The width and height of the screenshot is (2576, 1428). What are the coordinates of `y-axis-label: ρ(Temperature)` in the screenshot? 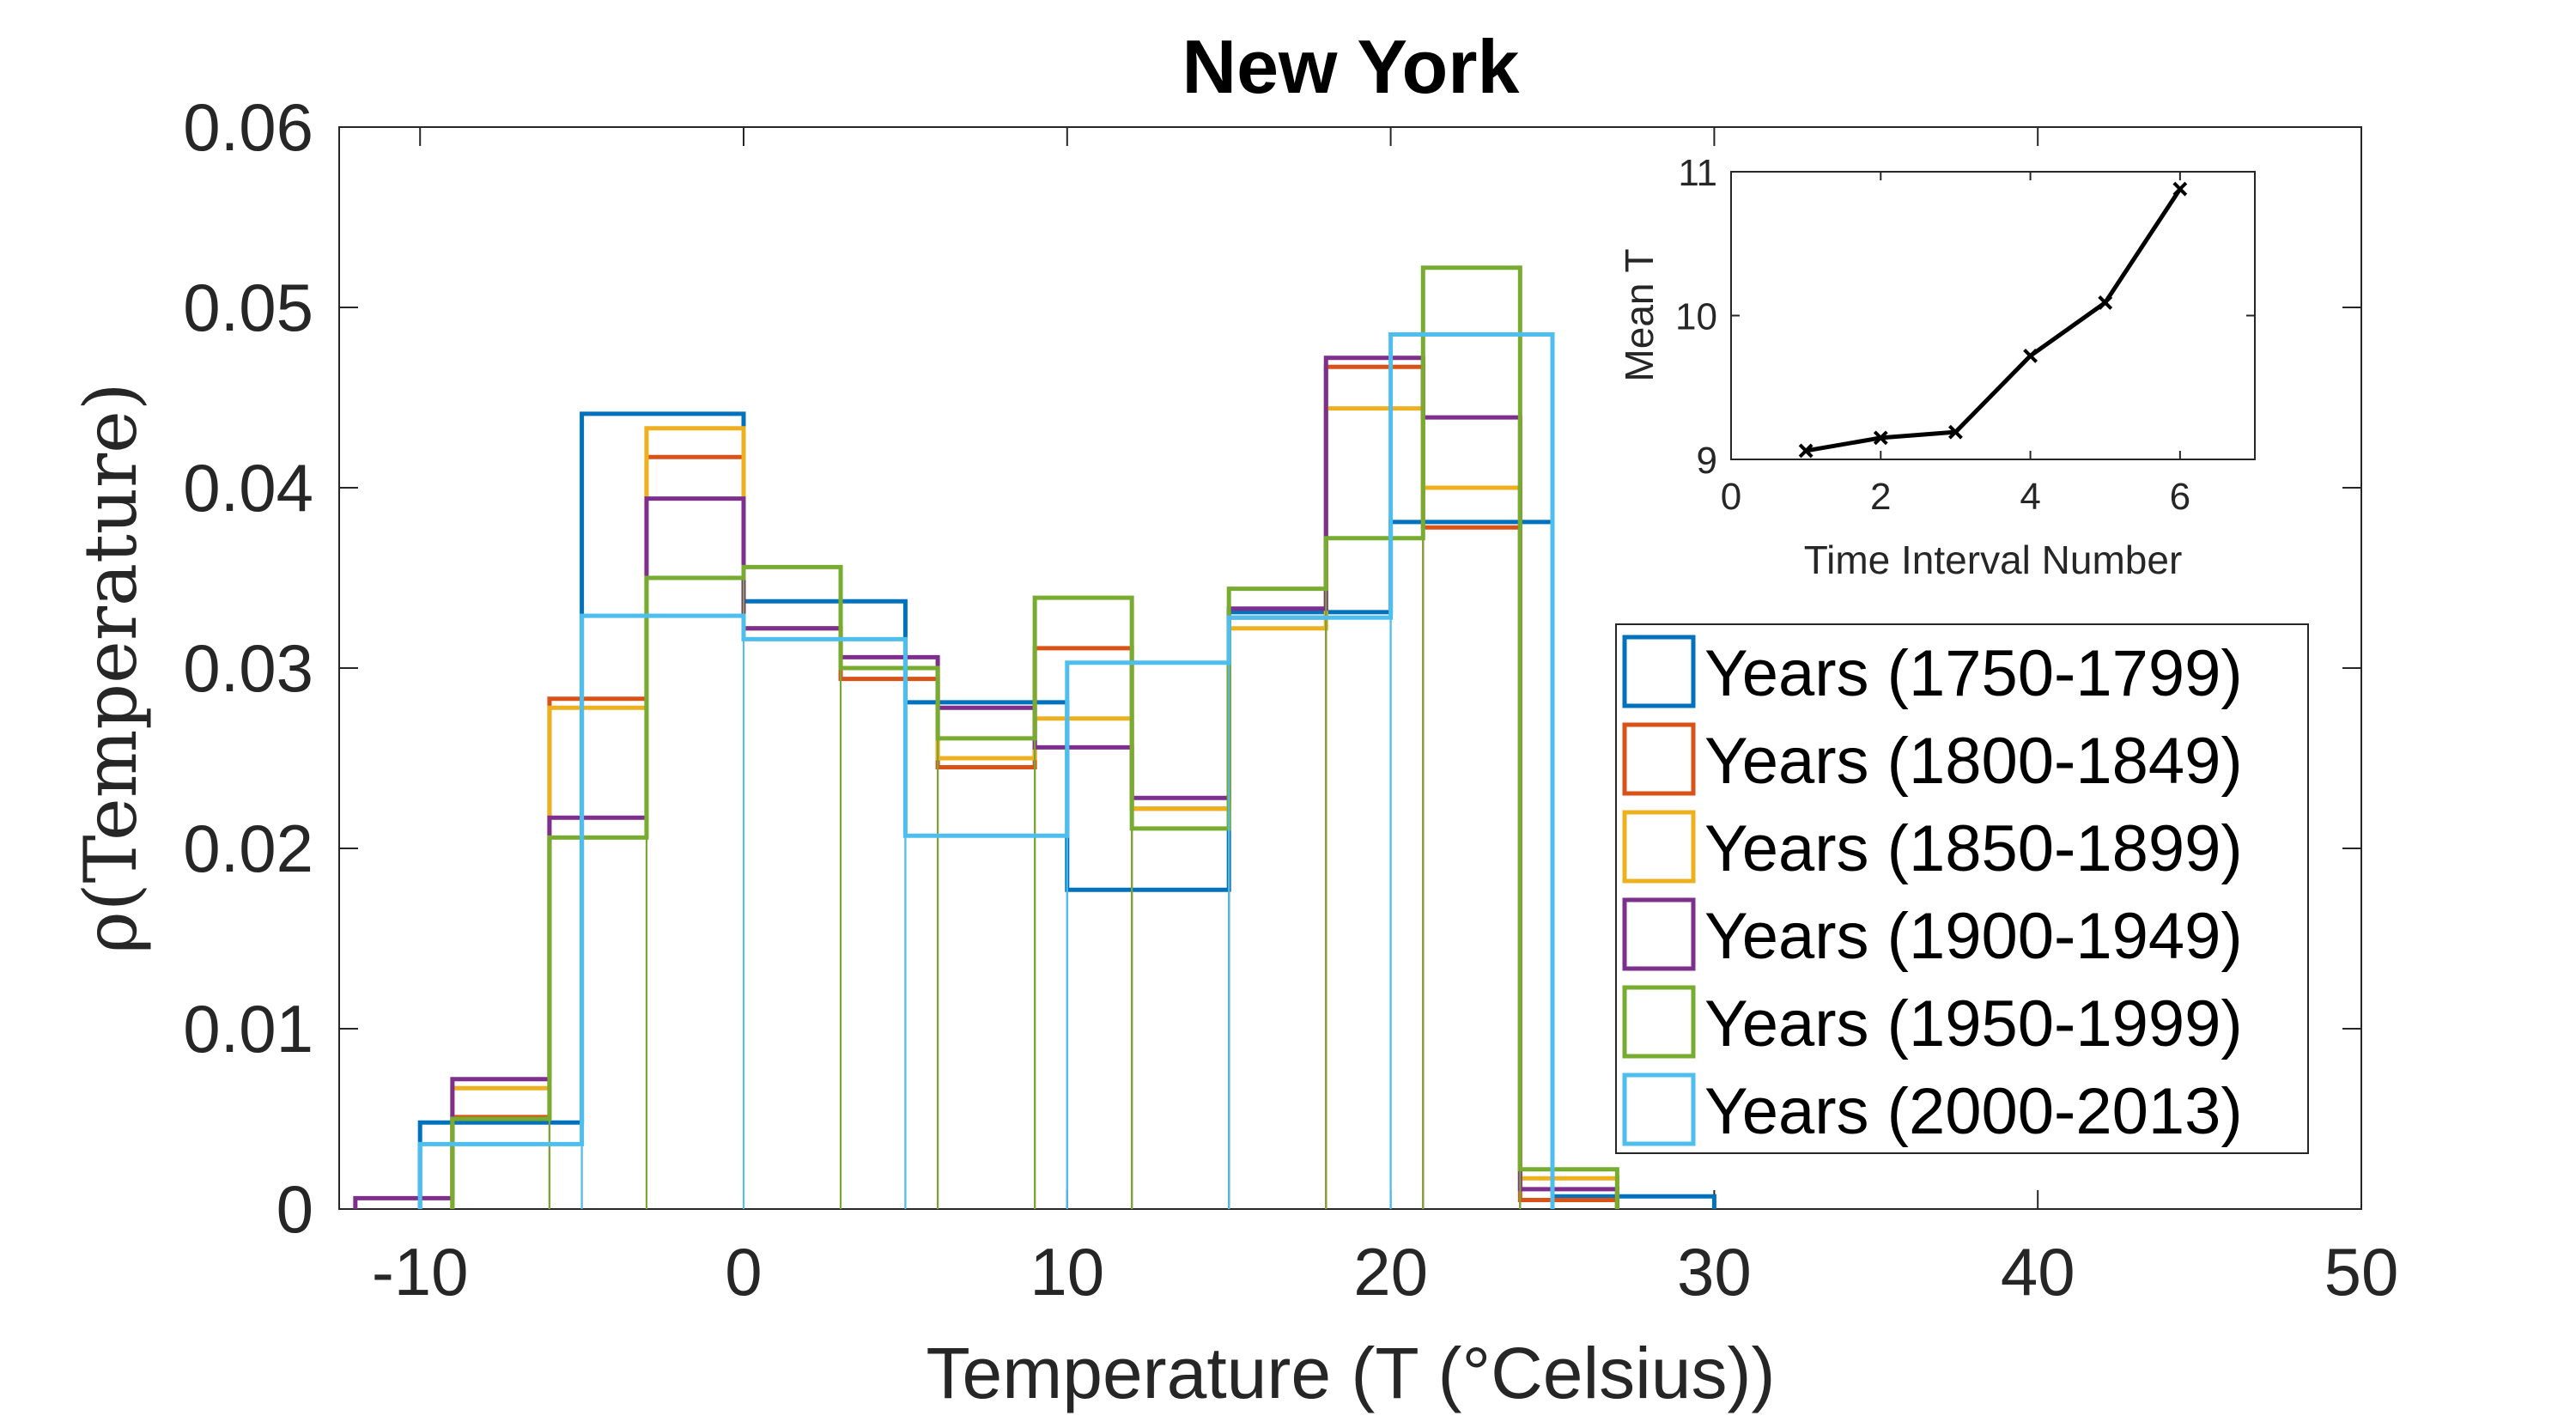 It's located at (111, 668).